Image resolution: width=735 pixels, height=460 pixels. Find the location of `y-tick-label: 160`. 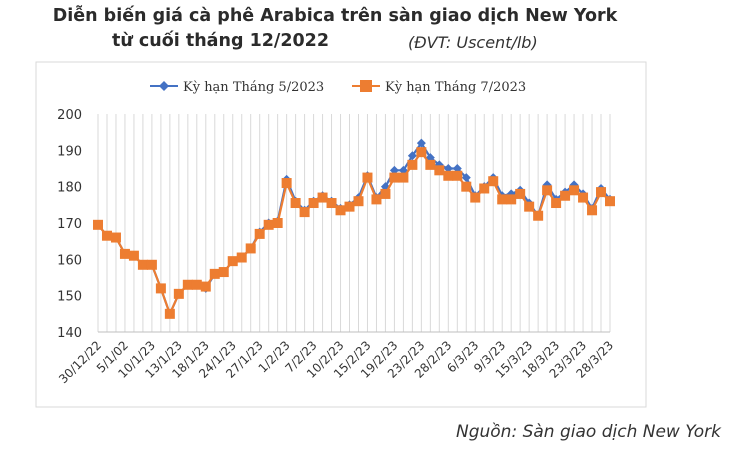

y-tick-label: 160 is located at coordinates (69, 260).